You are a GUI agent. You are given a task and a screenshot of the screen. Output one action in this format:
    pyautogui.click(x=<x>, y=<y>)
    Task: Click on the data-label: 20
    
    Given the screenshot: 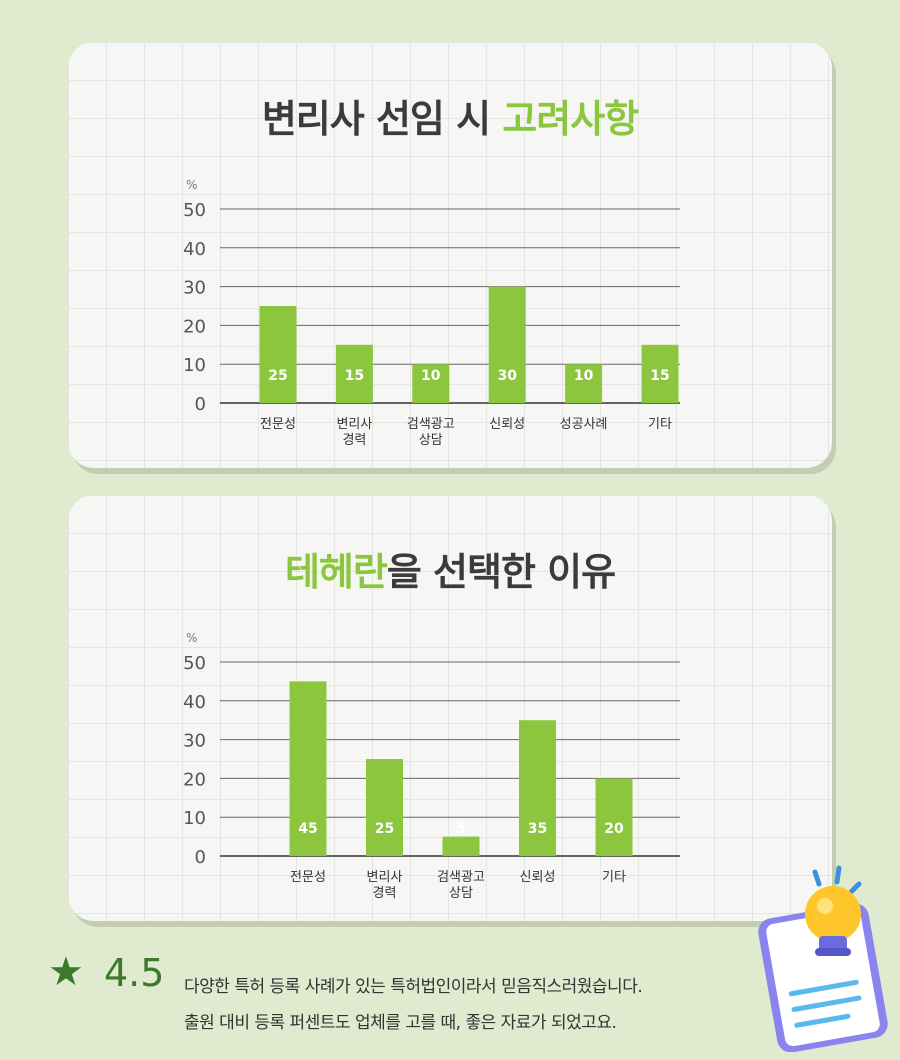 What is the action you would take?
    pyautogui.click(x=614, y=829)
    